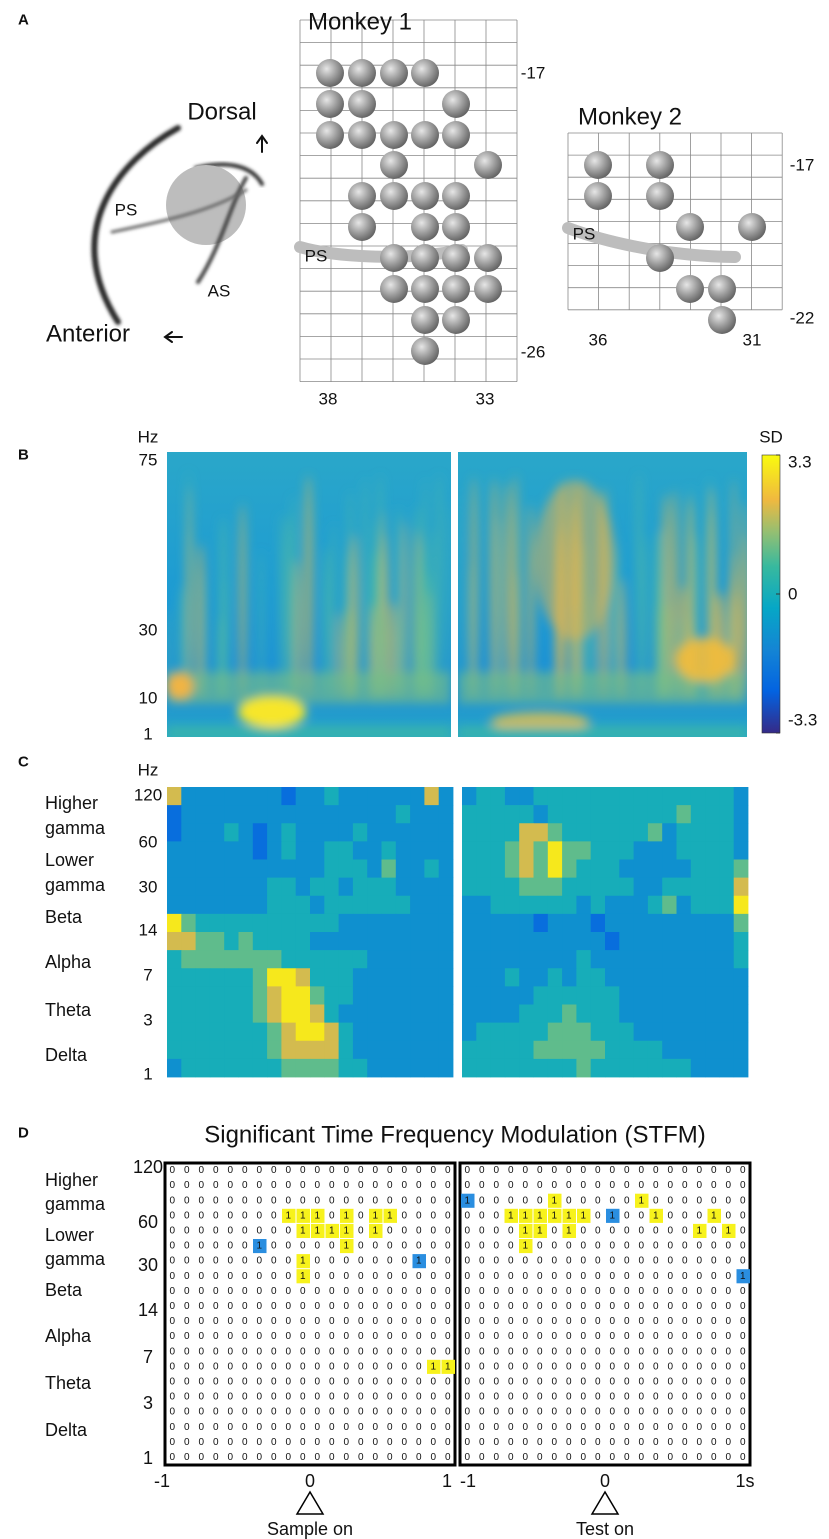 The width and height of the screenshot is (829, 1539). Describe the element at coordinates (148, 1310) in the screenshot. I see `y-tick-label: 14` at that location.